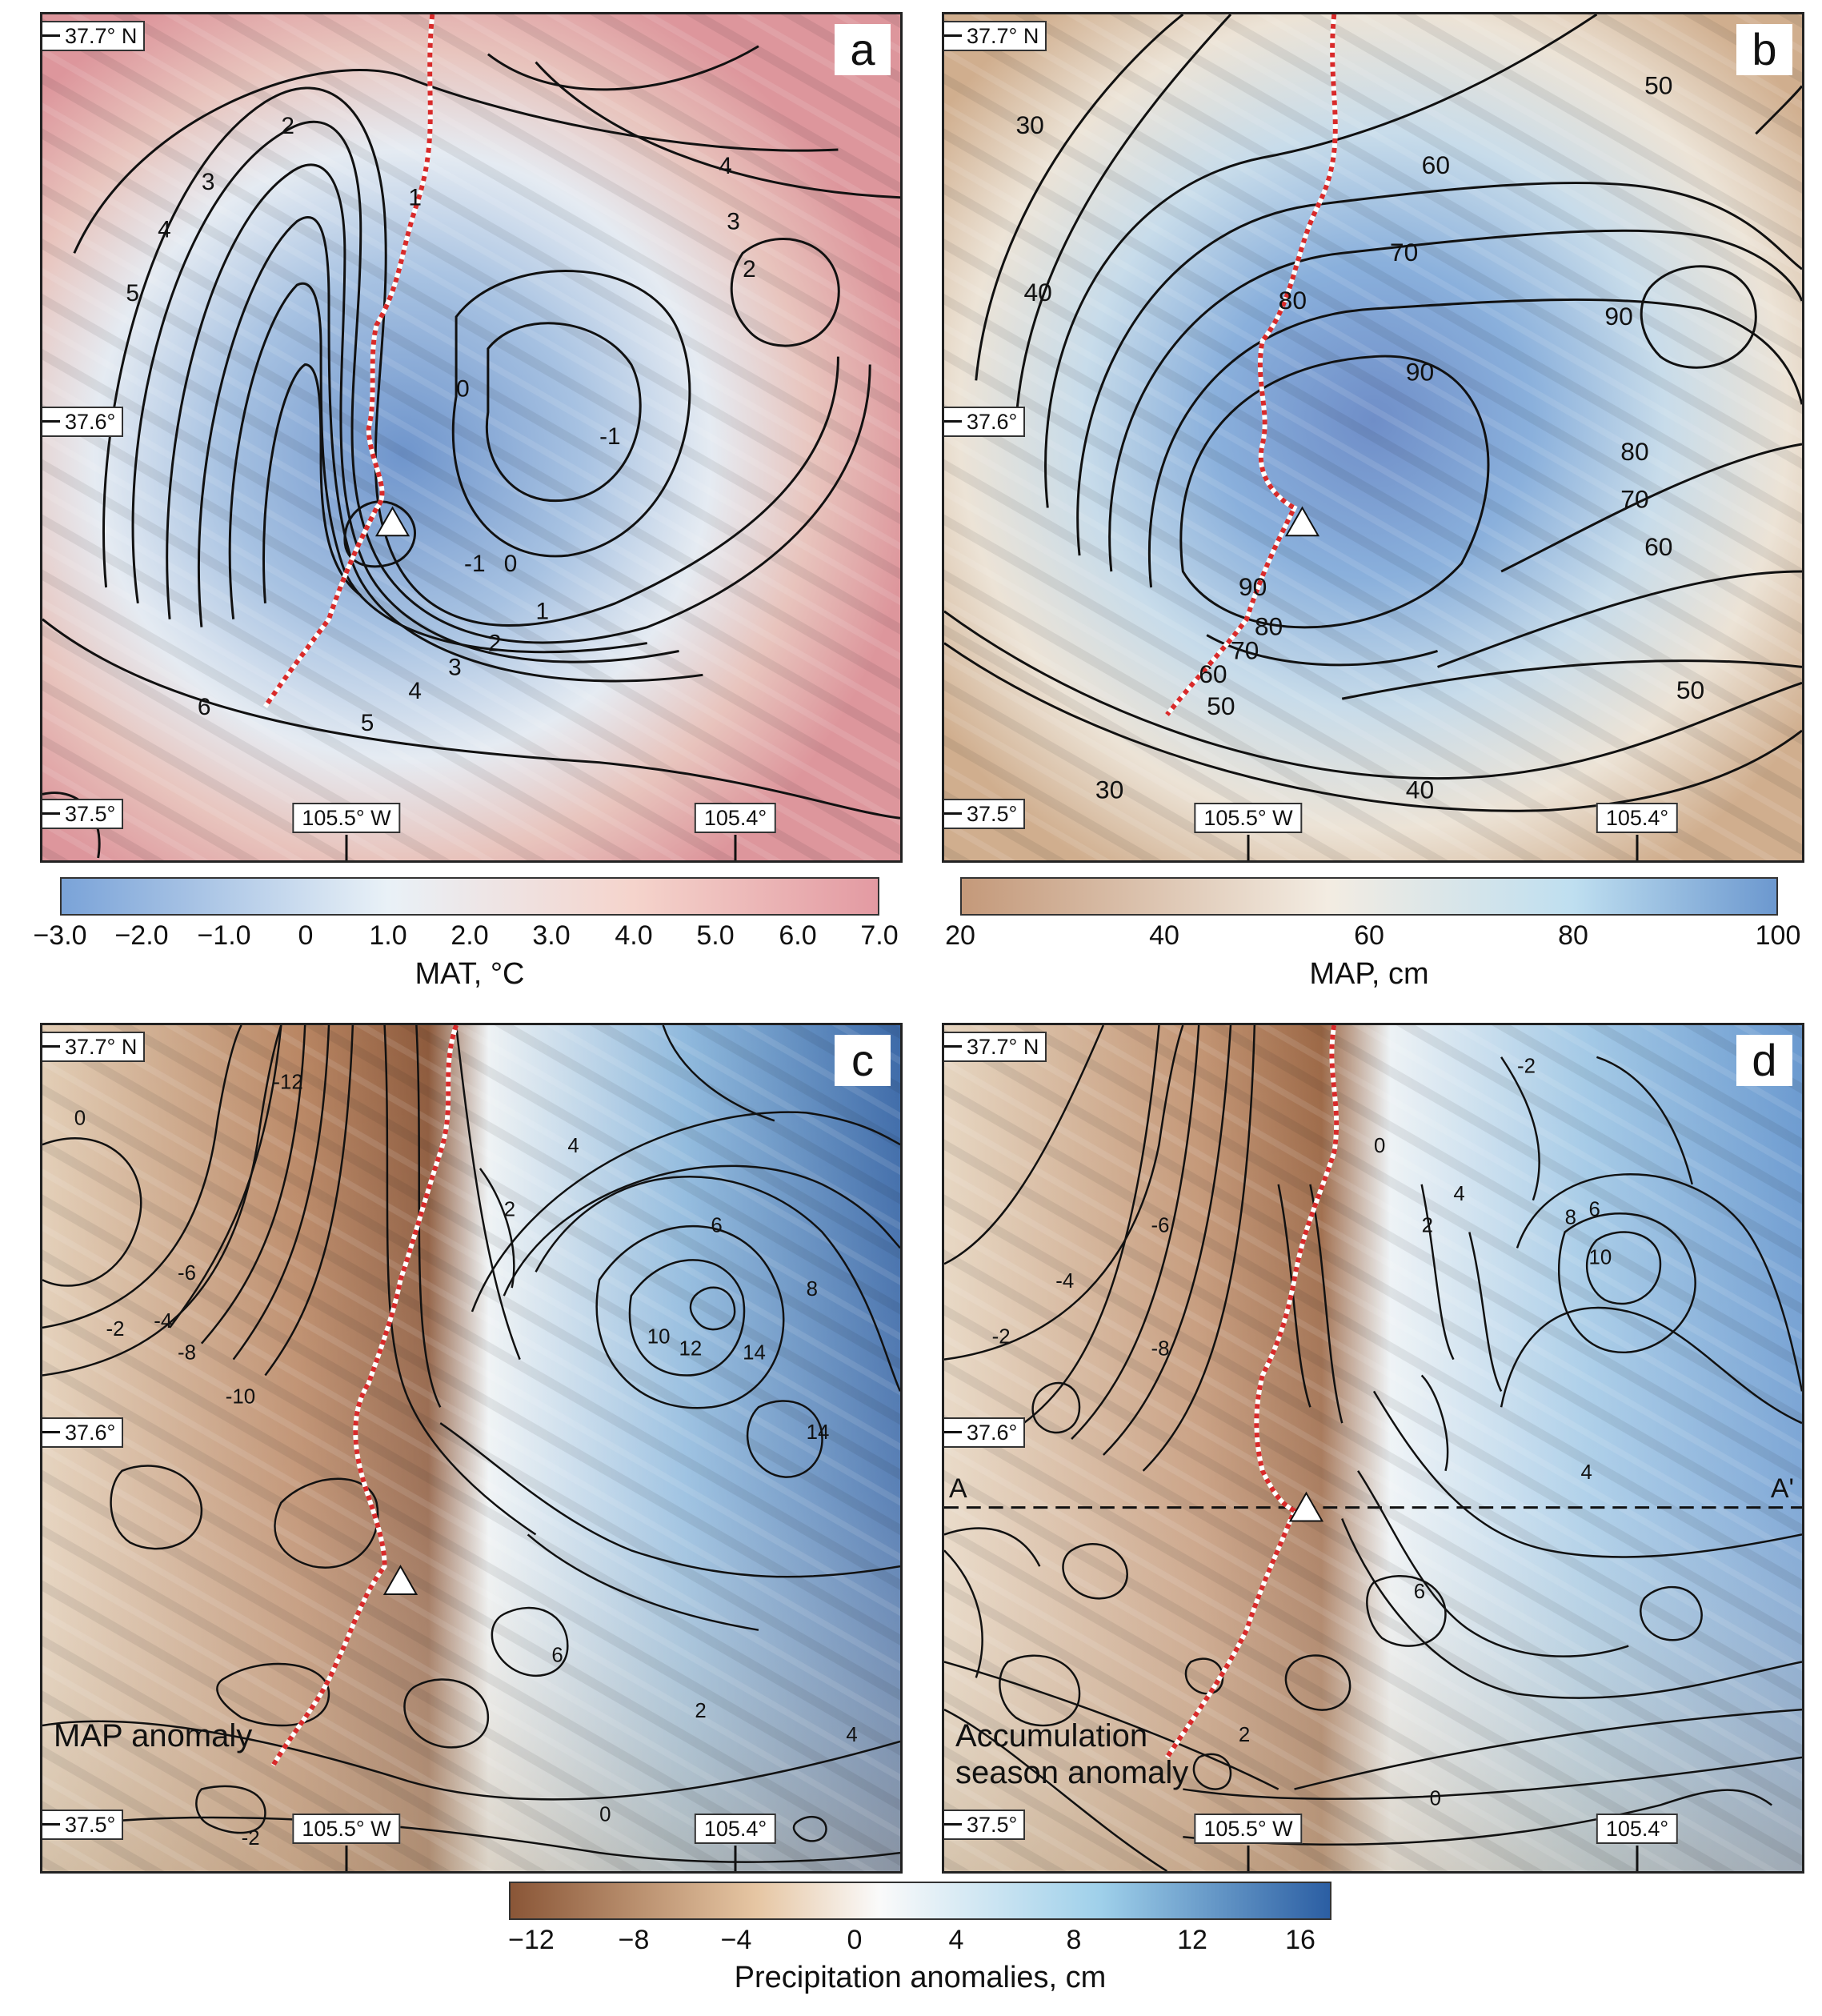 The width and height of the screenshot is (1822, 2016). I want to click on anomaly-colorbar-title: Precipitation anomalies, cm, so click(920, 1977).